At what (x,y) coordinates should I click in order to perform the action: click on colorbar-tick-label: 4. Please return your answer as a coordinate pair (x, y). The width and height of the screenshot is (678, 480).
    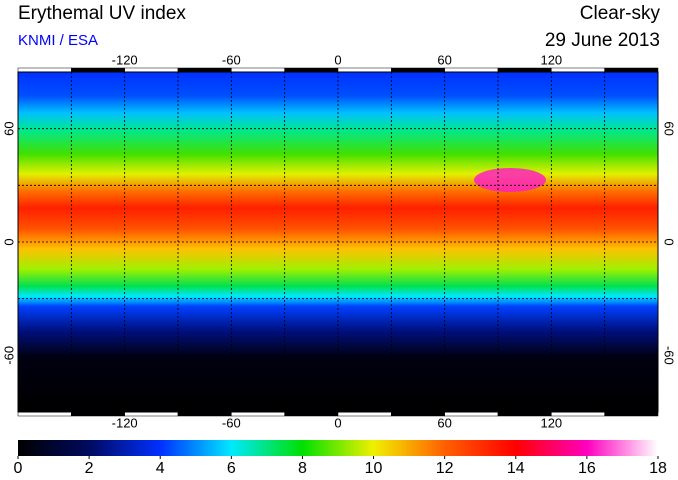
    Looking at the image, I should click on (160, 468).